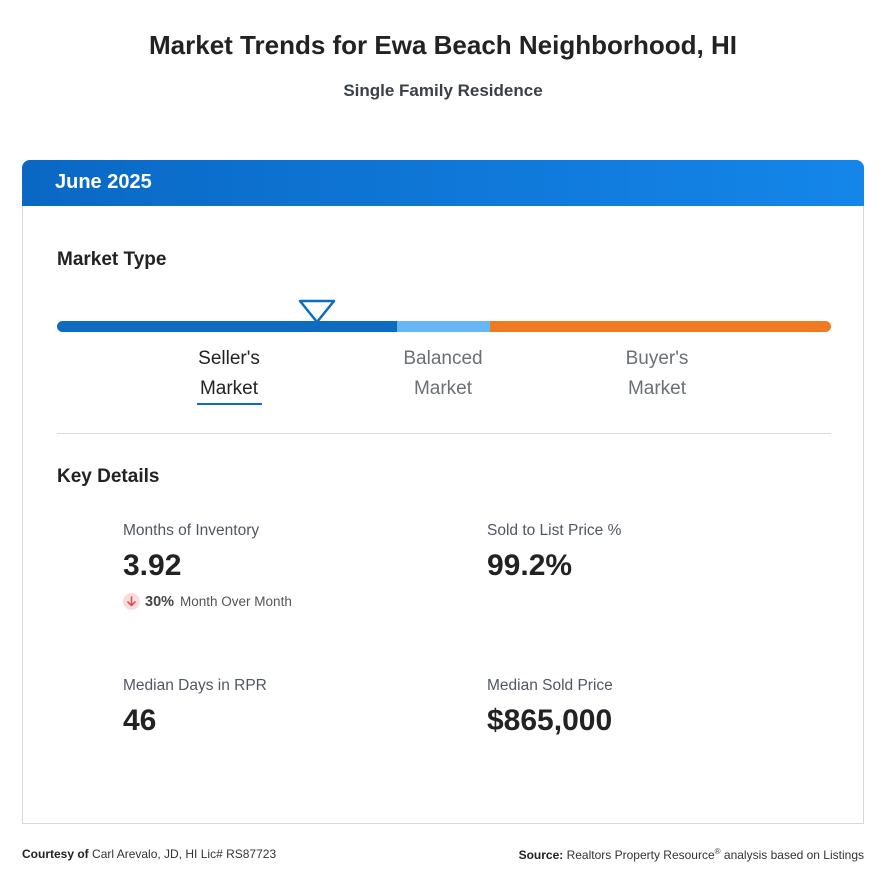  I want to click on month-over-month-change: 30% Month Over Month, so click(207, 601).